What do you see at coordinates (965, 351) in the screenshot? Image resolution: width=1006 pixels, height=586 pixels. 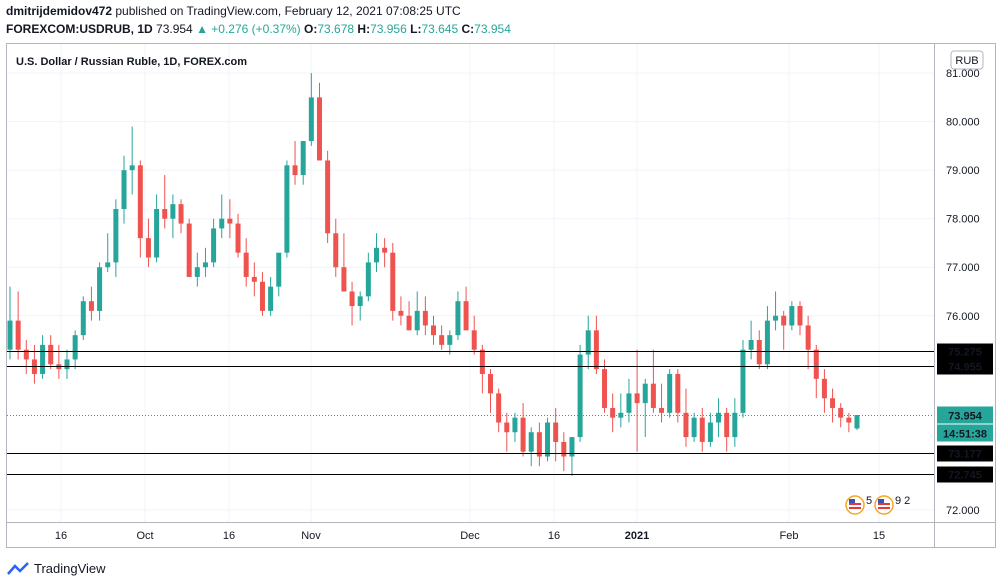 I see `price-line-label-bg` at bounding box center [965, 351].